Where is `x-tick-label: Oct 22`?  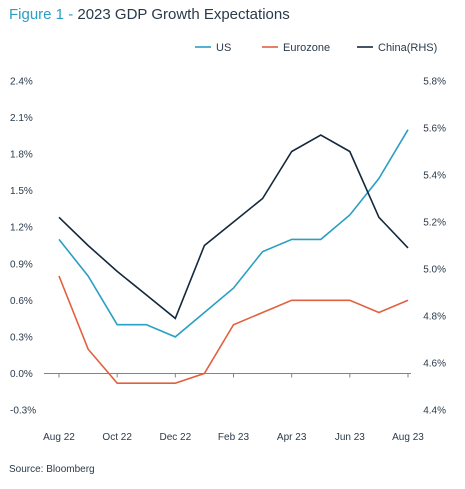 x-tick-label: Oct 22 is located at coordinates (117, 437).